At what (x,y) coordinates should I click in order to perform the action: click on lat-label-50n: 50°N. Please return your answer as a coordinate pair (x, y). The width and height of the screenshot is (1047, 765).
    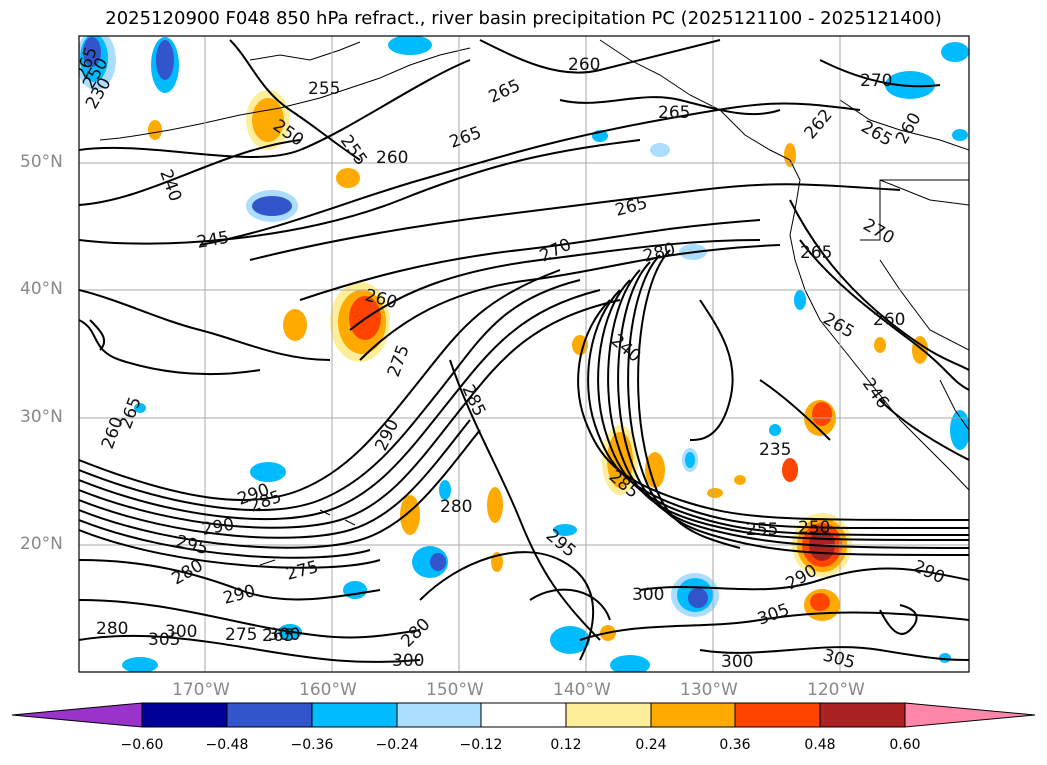
    Looking at the image, I should click on (41, 162).